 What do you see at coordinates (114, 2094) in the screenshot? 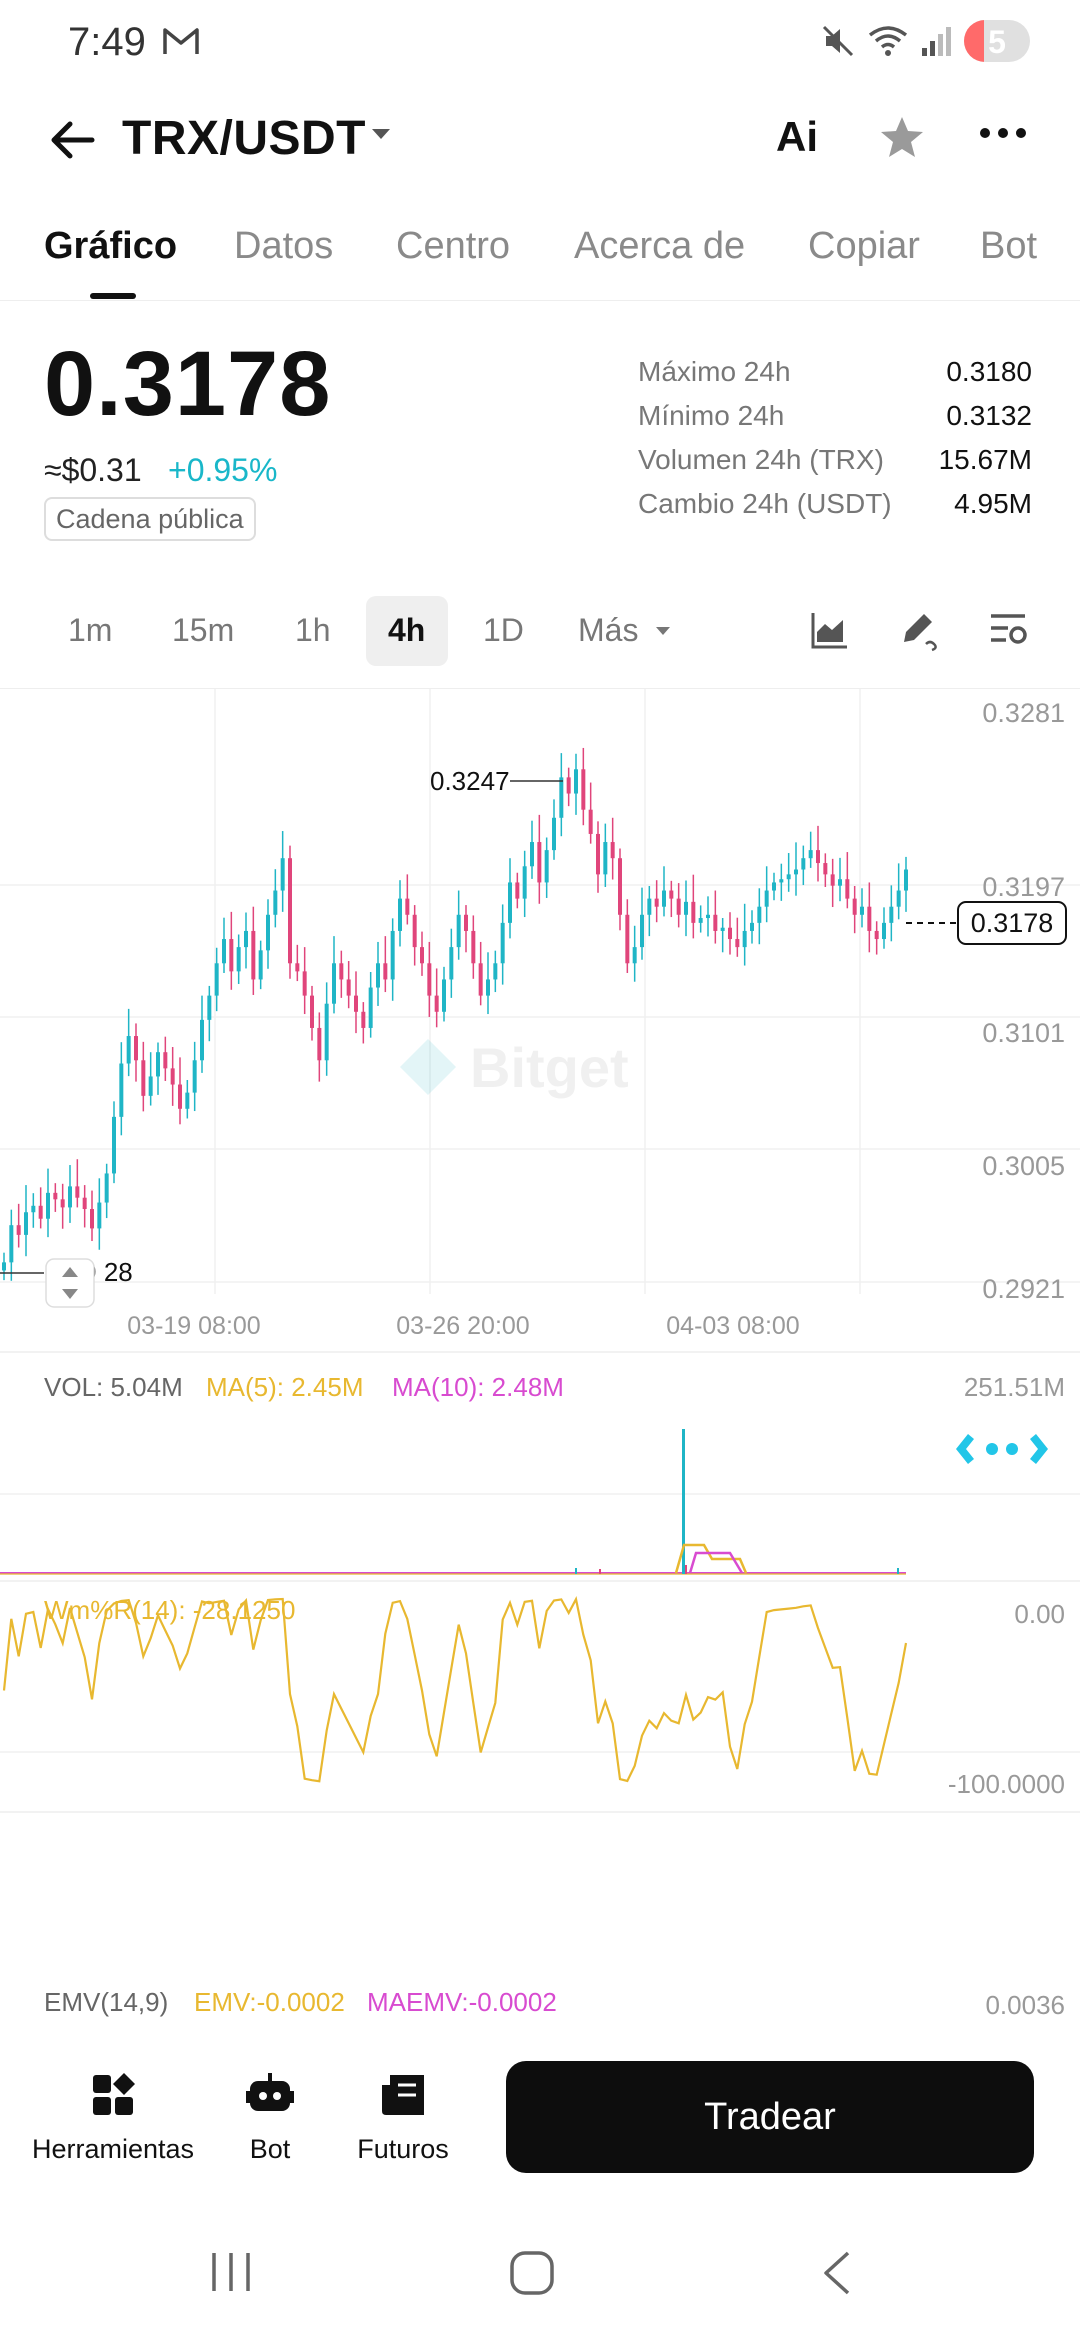
I see `tools-icon` at bounding box center [114, 2094].